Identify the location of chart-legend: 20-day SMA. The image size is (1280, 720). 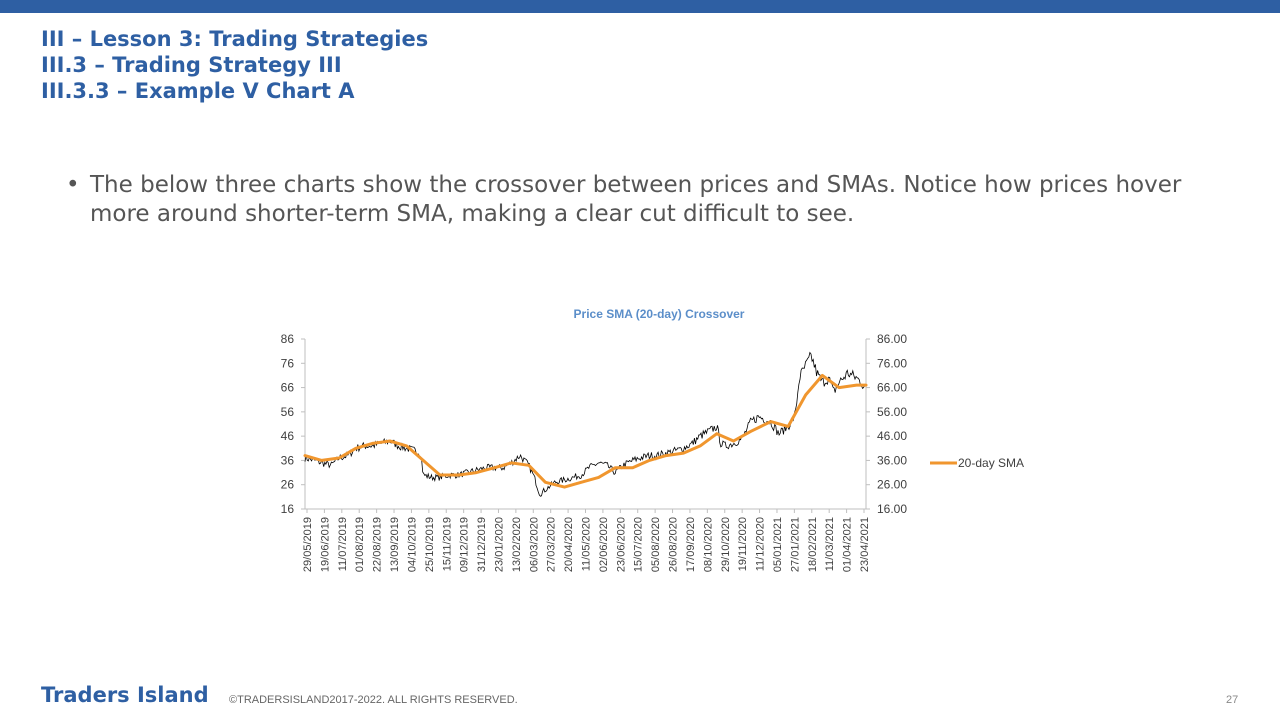
(977, 463).